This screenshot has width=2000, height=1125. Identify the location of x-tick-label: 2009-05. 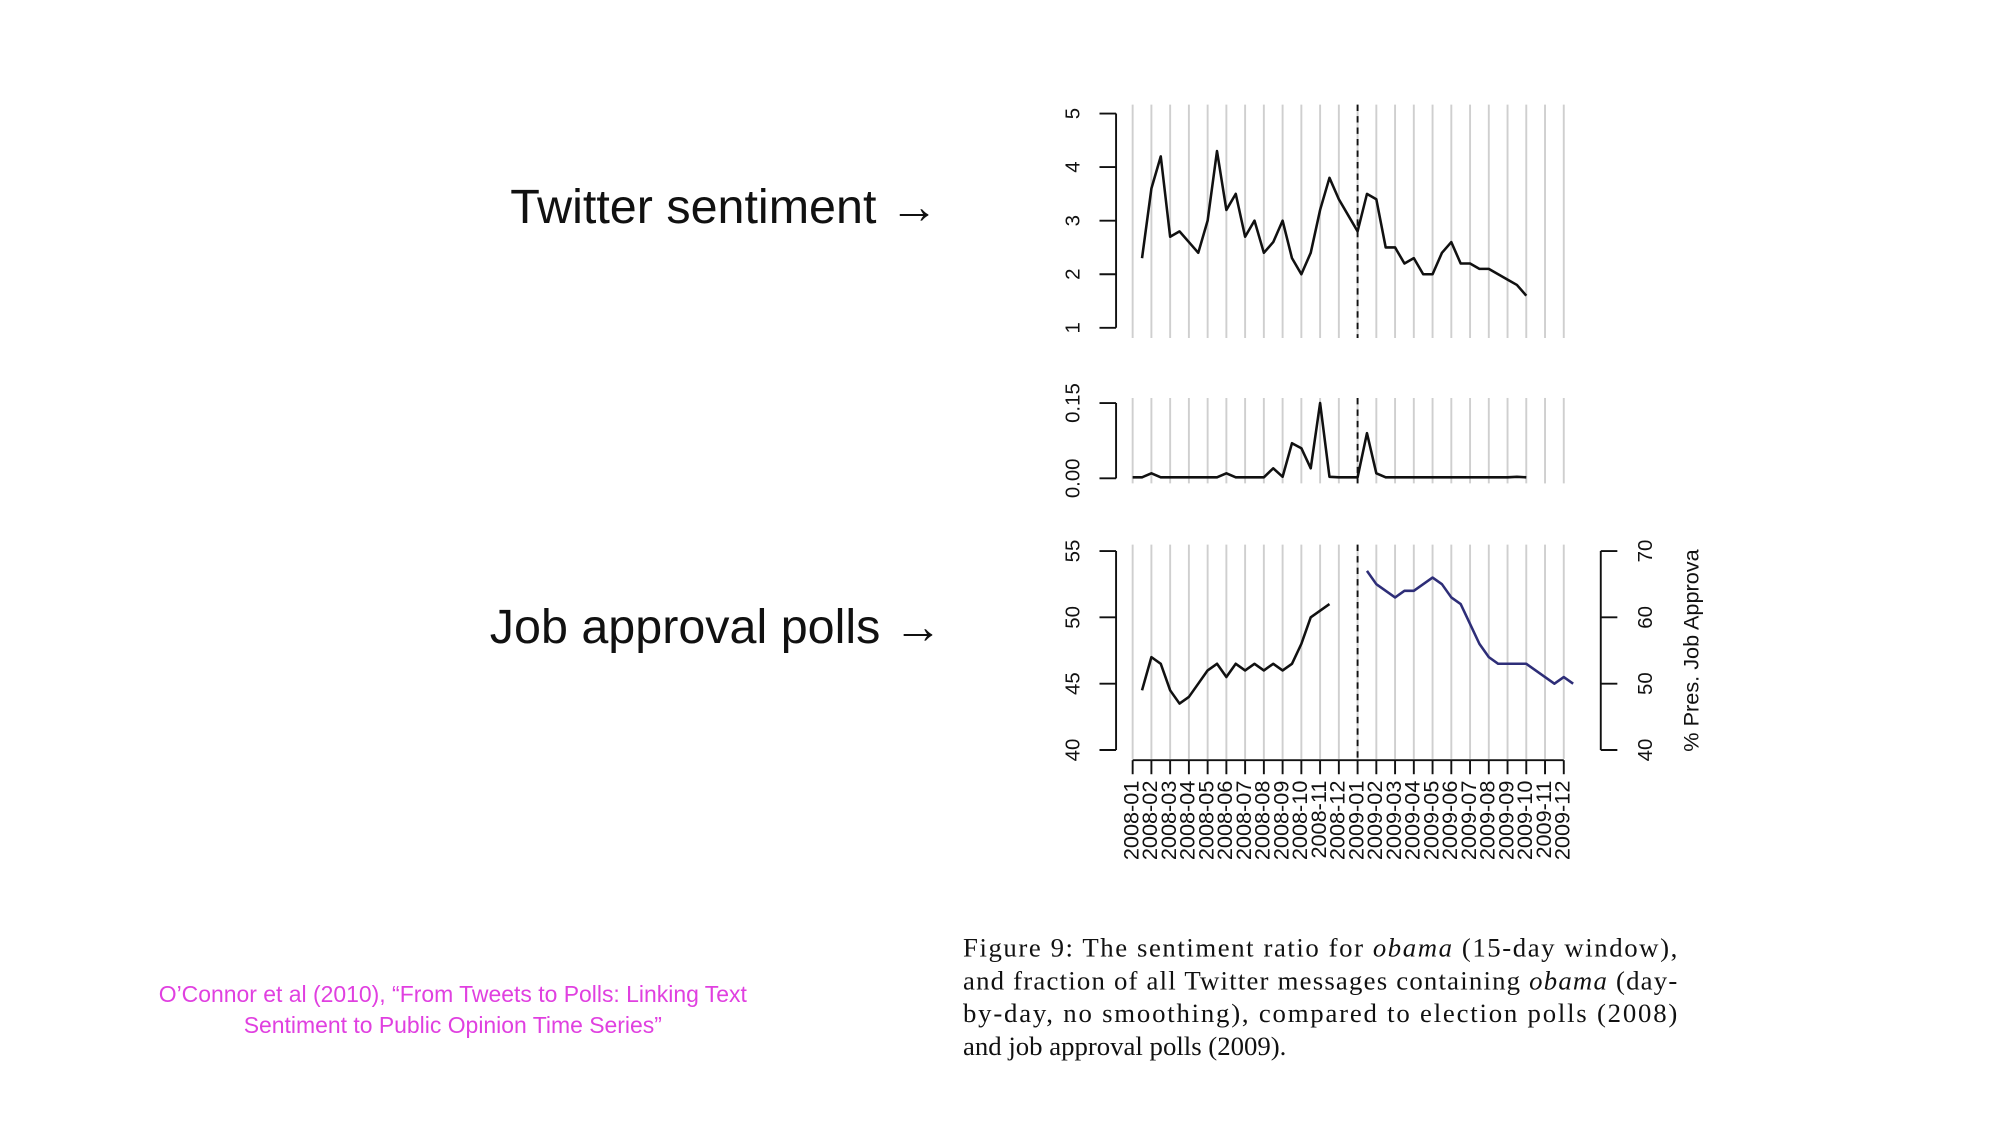
(1430, 821).